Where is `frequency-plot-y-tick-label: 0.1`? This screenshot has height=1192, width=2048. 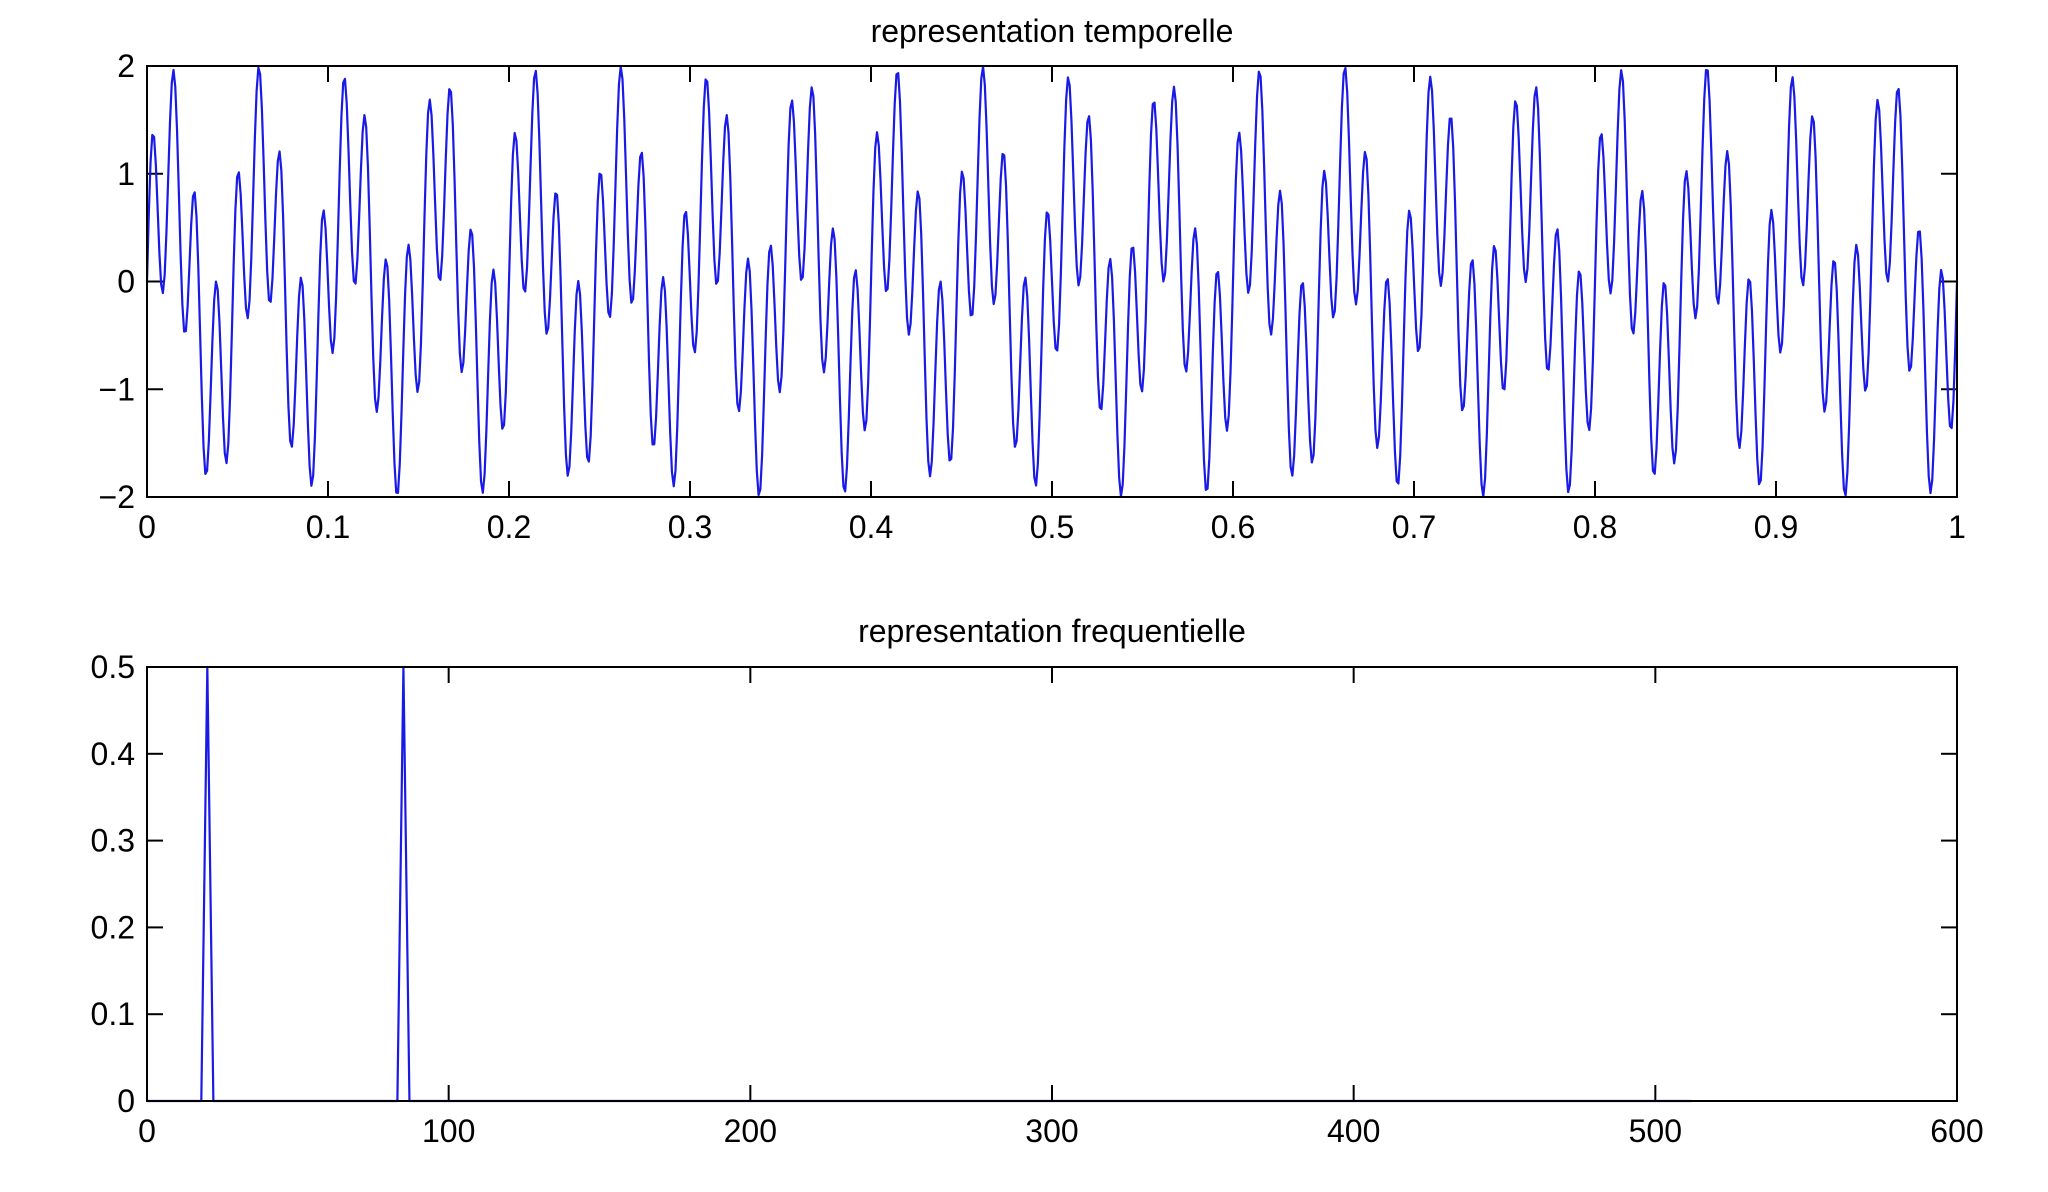
frequency-plot-y-tick-label: 0.1 is located at coordinates (113, 1014).